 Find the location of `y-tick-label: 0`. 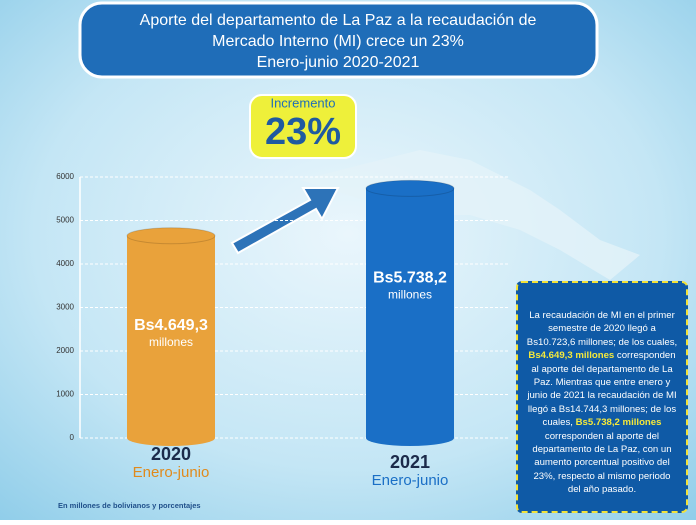

y-tick-label: 0 is located at coordinates (72, 437).